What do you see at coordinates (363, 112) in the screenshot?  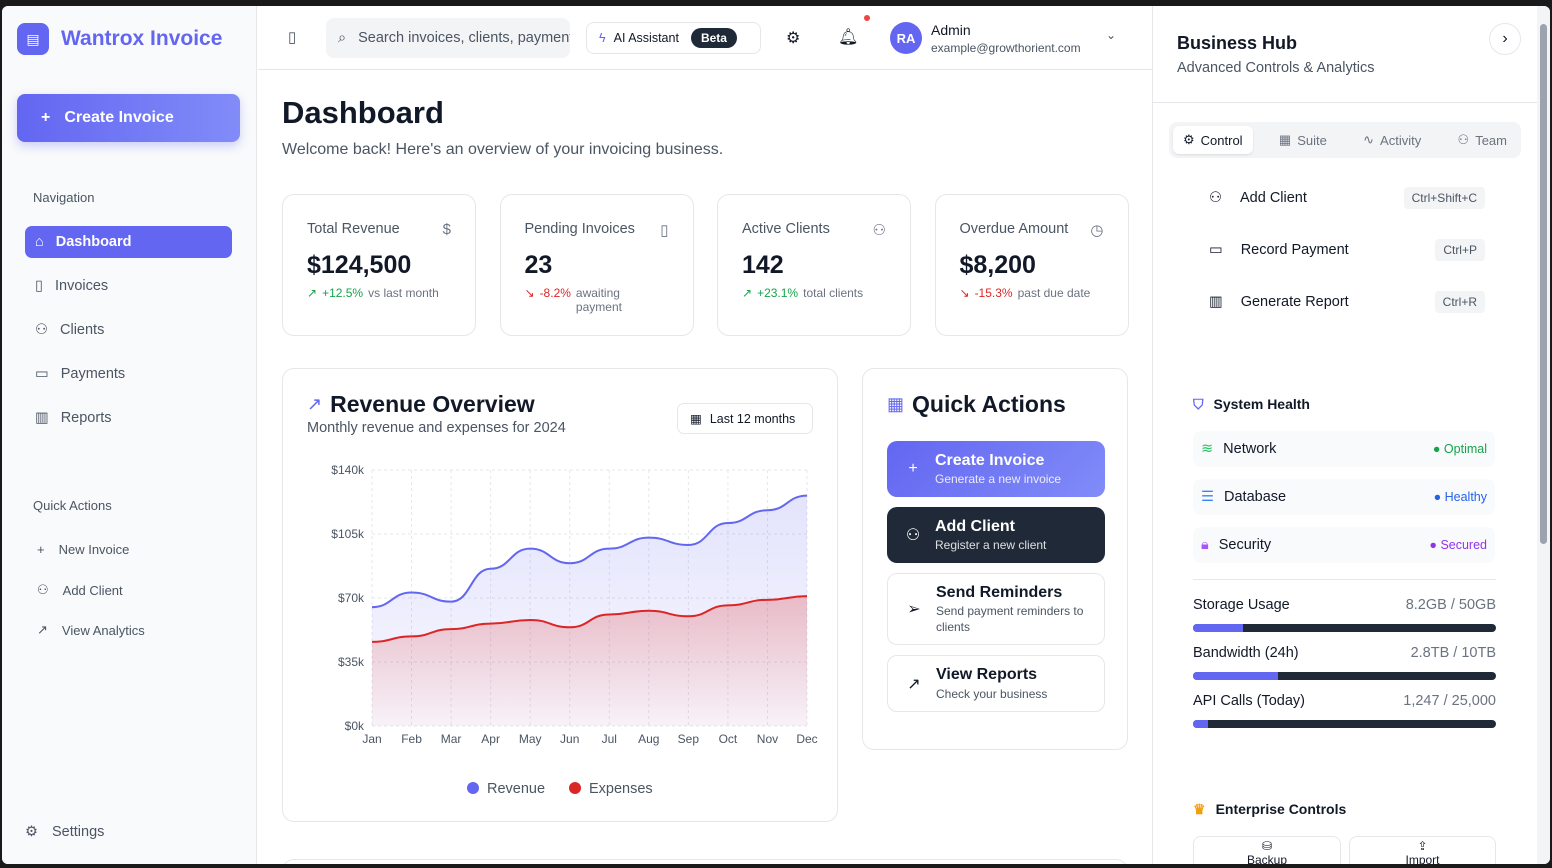 I see `page-title: Dashboard` at bounding box center [363, 112].